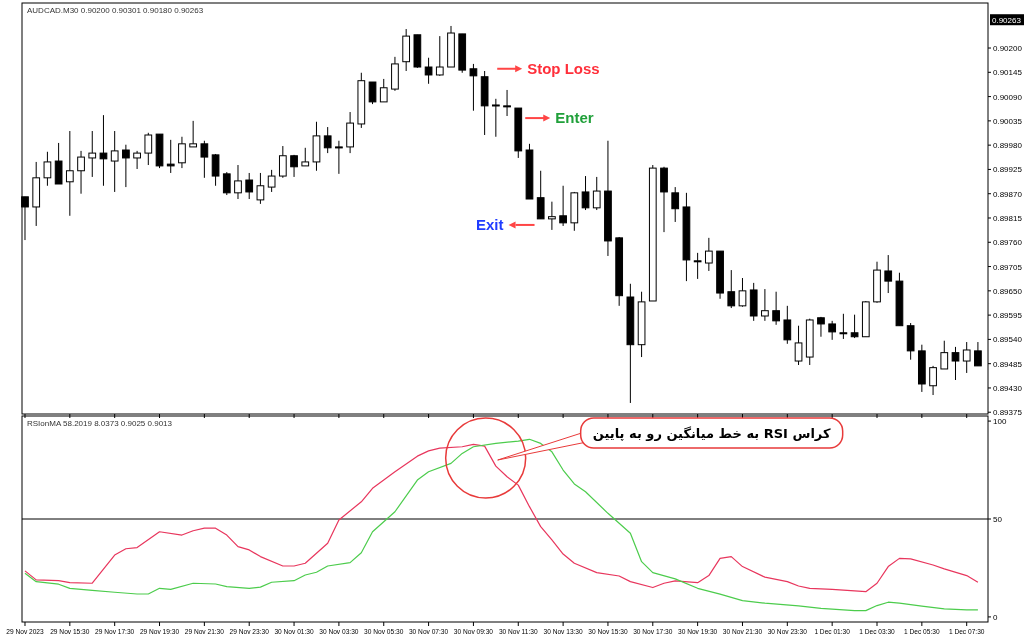 The width and height of the screenshot is (1024, 639). Describe the element at coordinates (1008, 388) in the screenshot. I see `y-tick-label: 0.89430` at that location.